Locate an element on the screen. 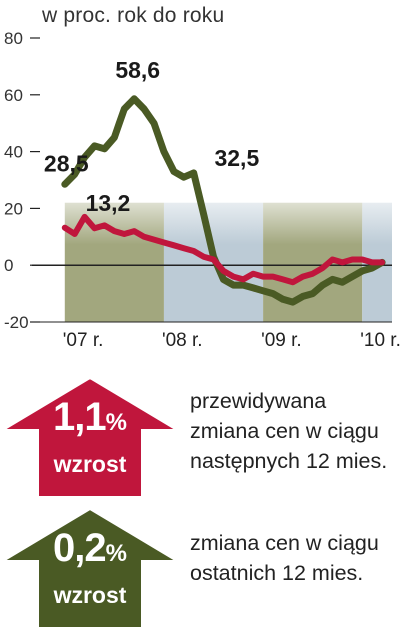  past-description: zmiana cen w ciągu ostatnich 12 mies. is located at coordinates (284, 558).